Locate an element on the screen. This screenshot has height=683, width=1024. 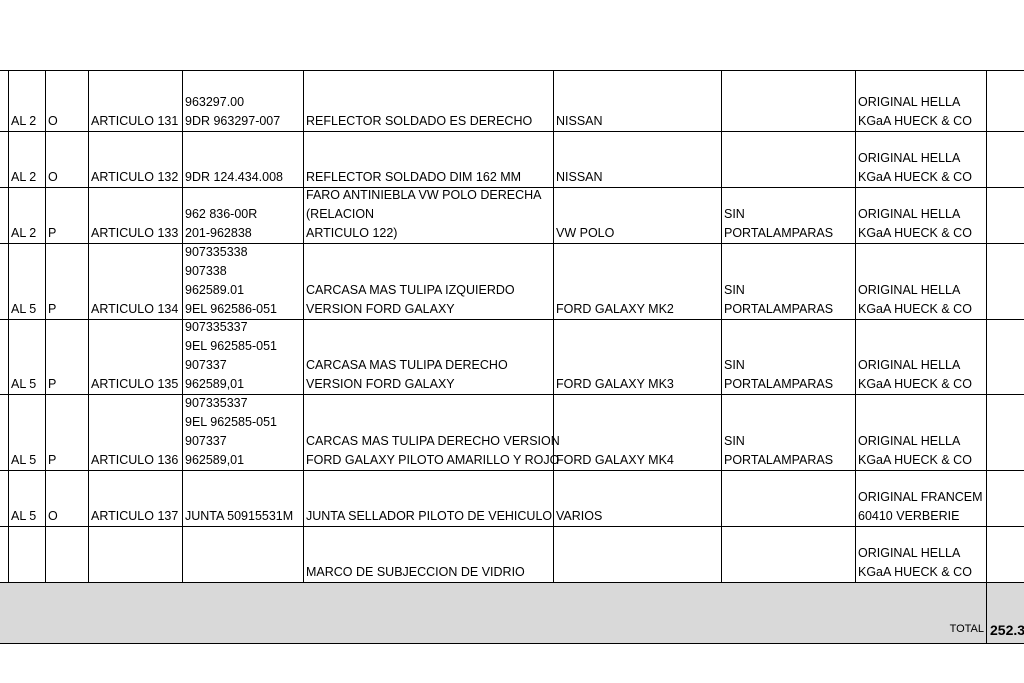
cell-text: MARCO DE SUBJECCION DE VIDRIO is located at coordinates (415, 572).